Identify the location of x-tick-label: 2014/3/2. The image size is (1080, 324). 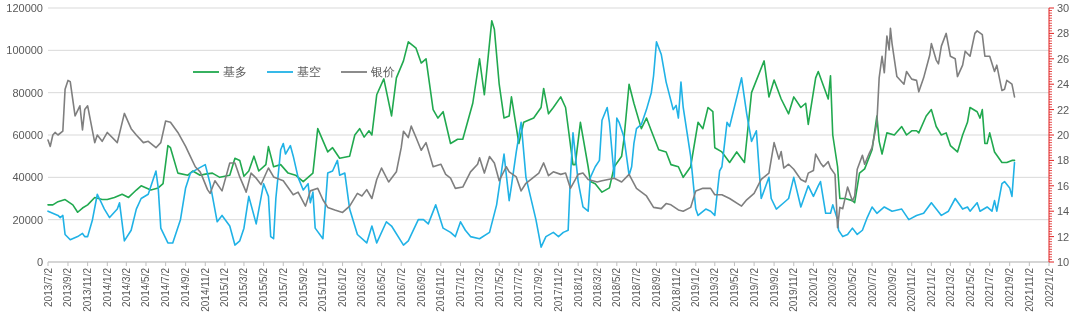
(126, 287).